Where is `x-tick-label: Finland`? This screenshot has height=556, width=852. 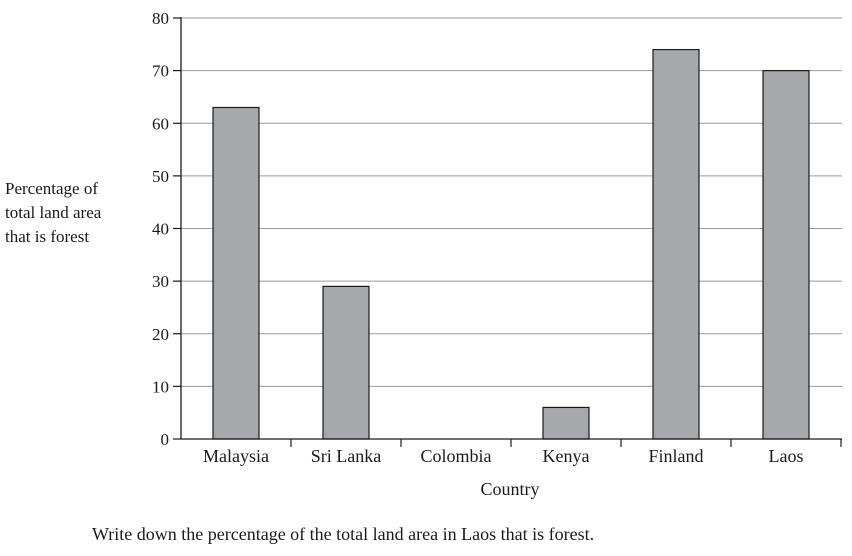
x-tick-label: Finland is located at coordinates (675, 456).